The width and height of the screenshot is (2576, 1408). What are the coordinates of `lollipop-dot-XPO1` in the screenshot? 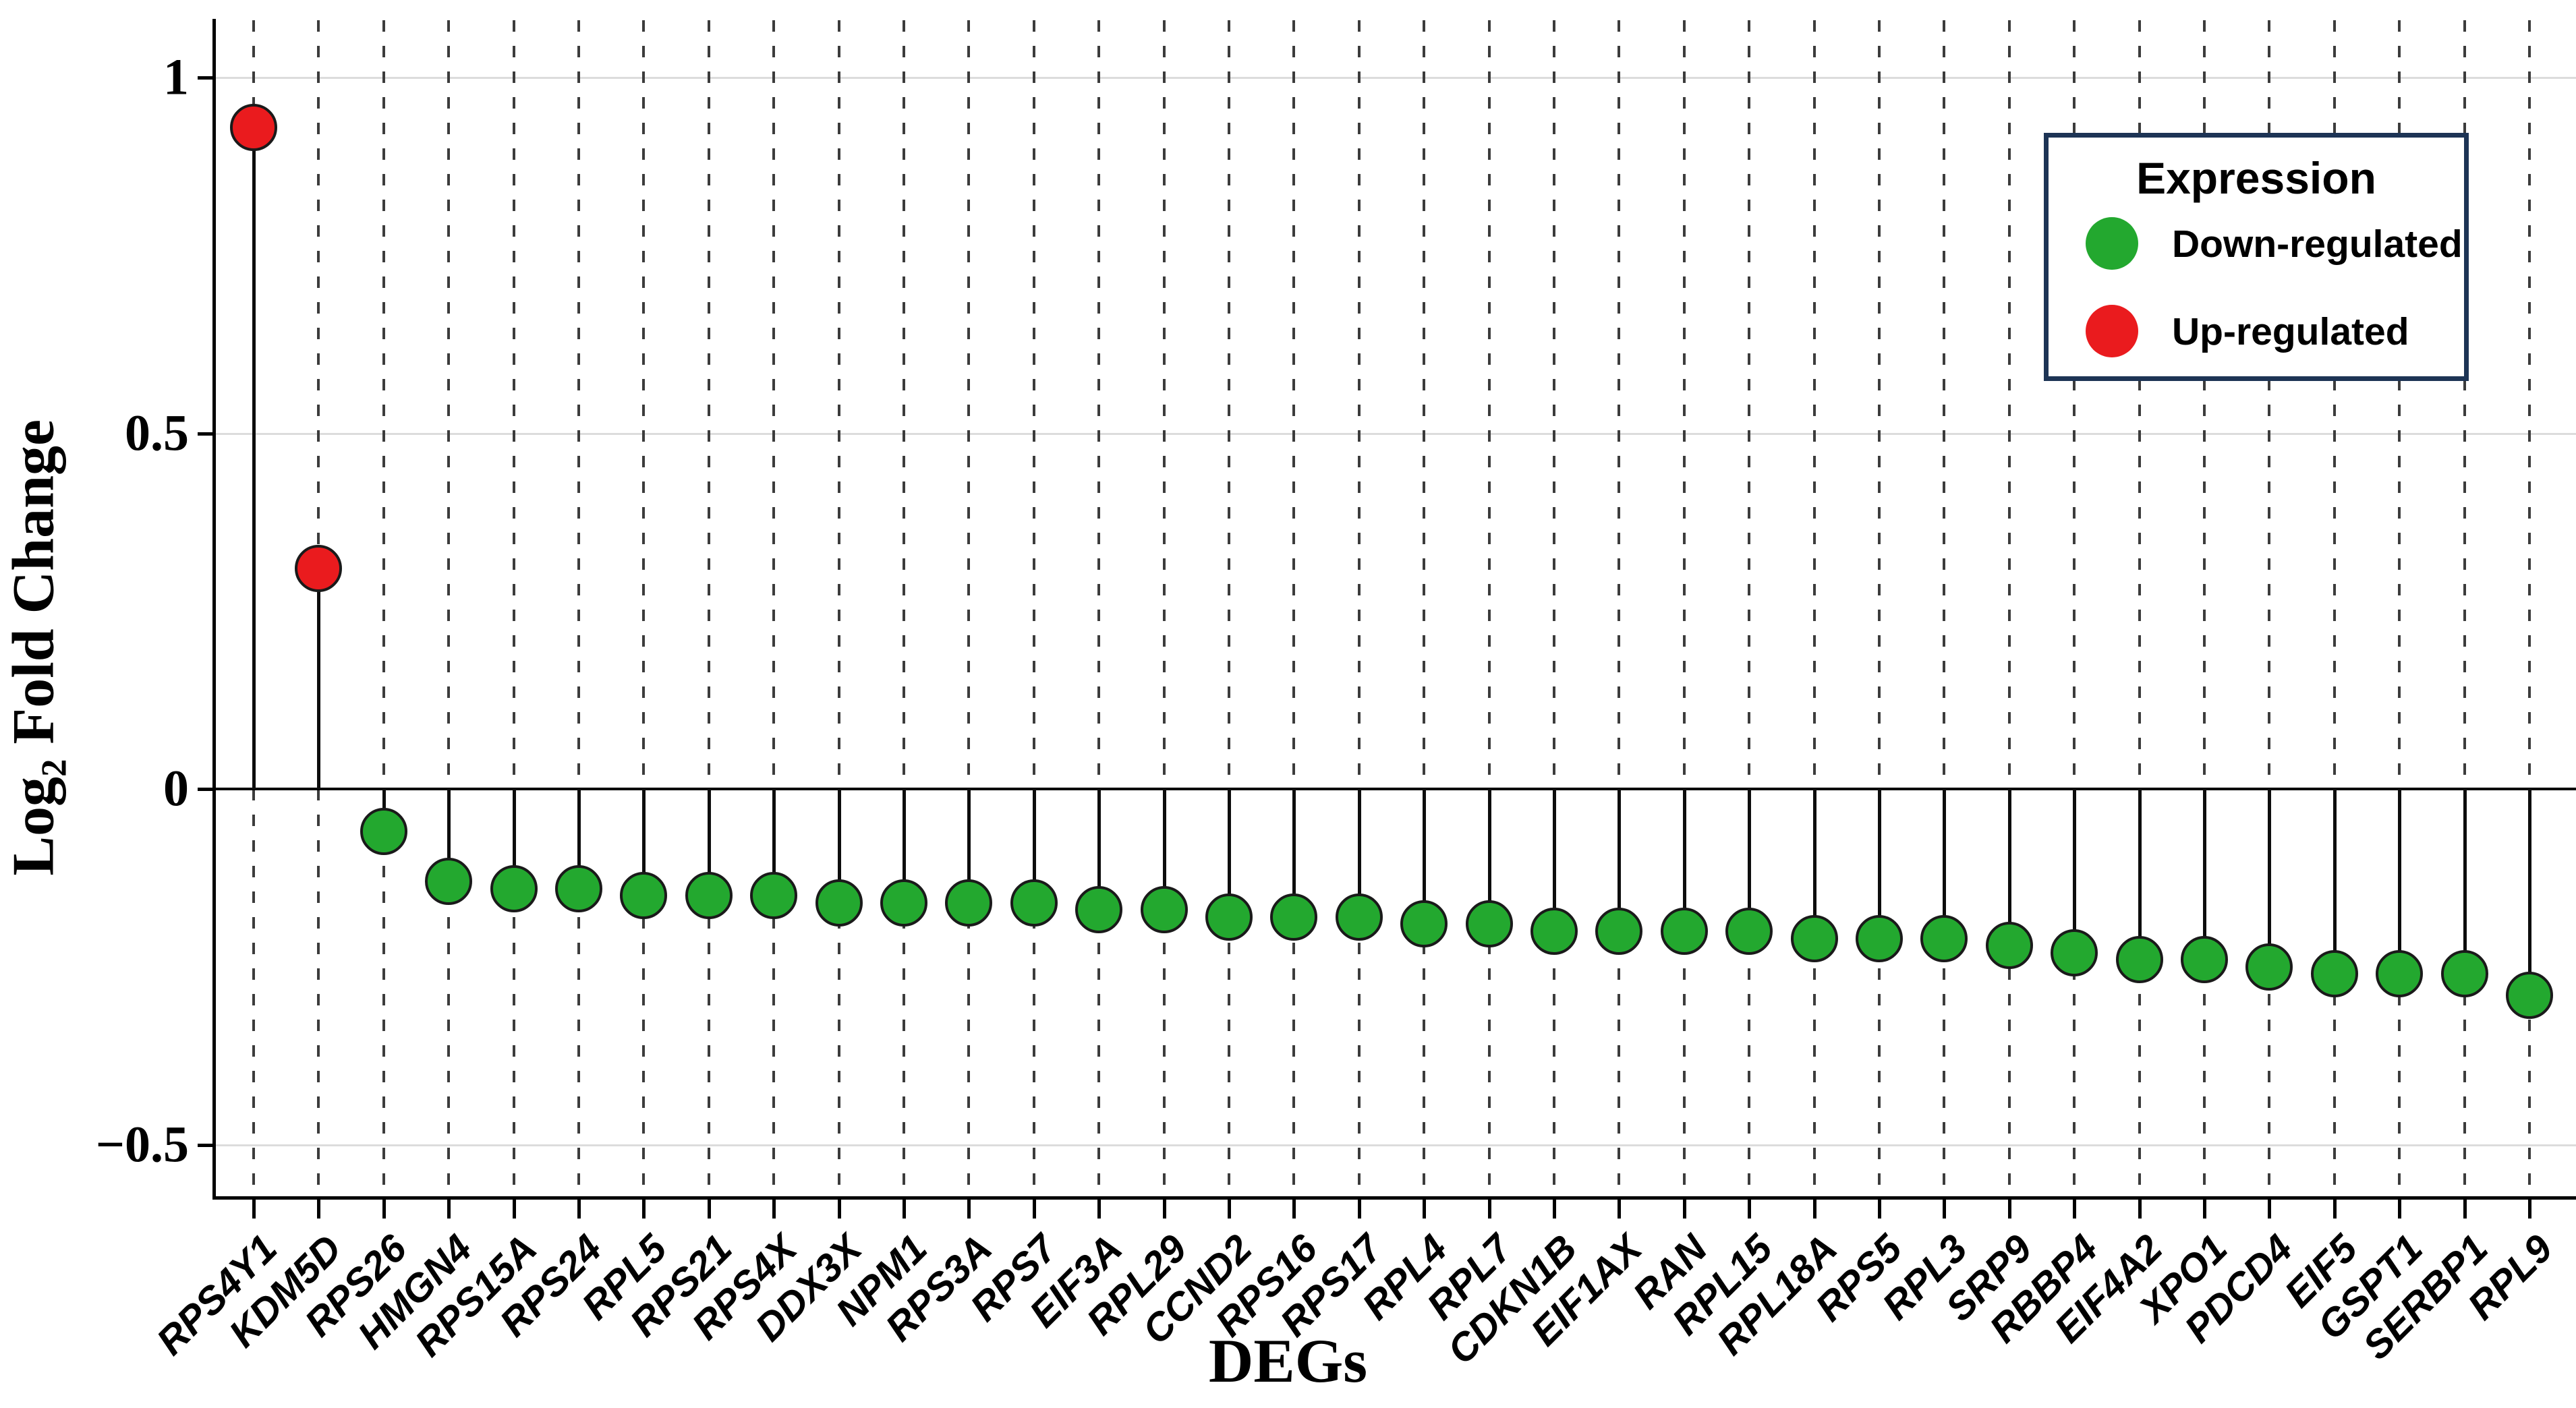 It's located at (2204, 960).